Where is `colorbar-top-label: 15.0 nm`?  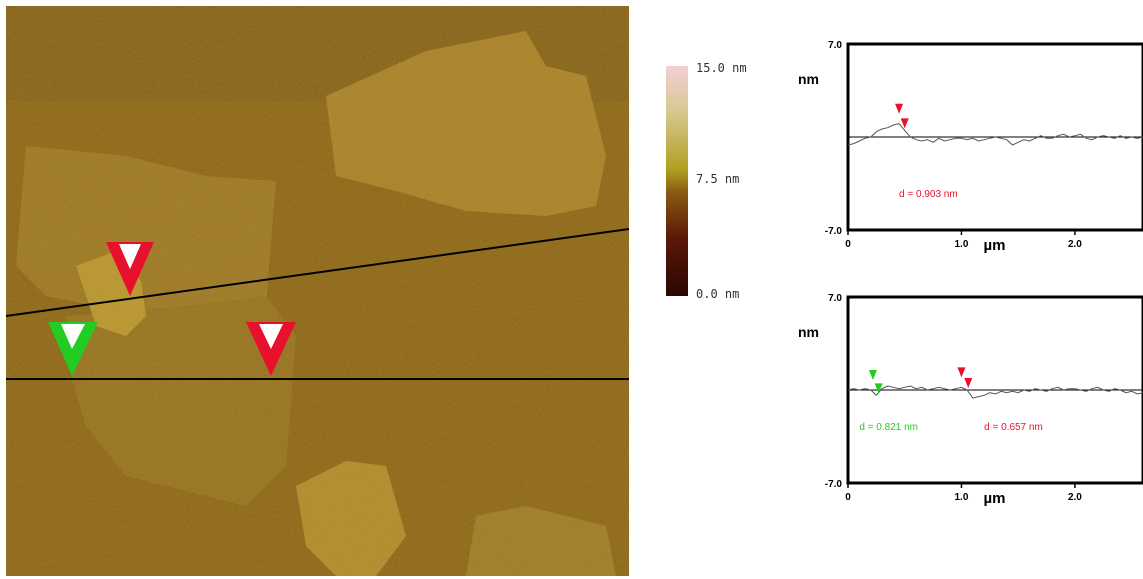
colorbar-top-label: 15.0 nm is located at coordinates (721, 68).